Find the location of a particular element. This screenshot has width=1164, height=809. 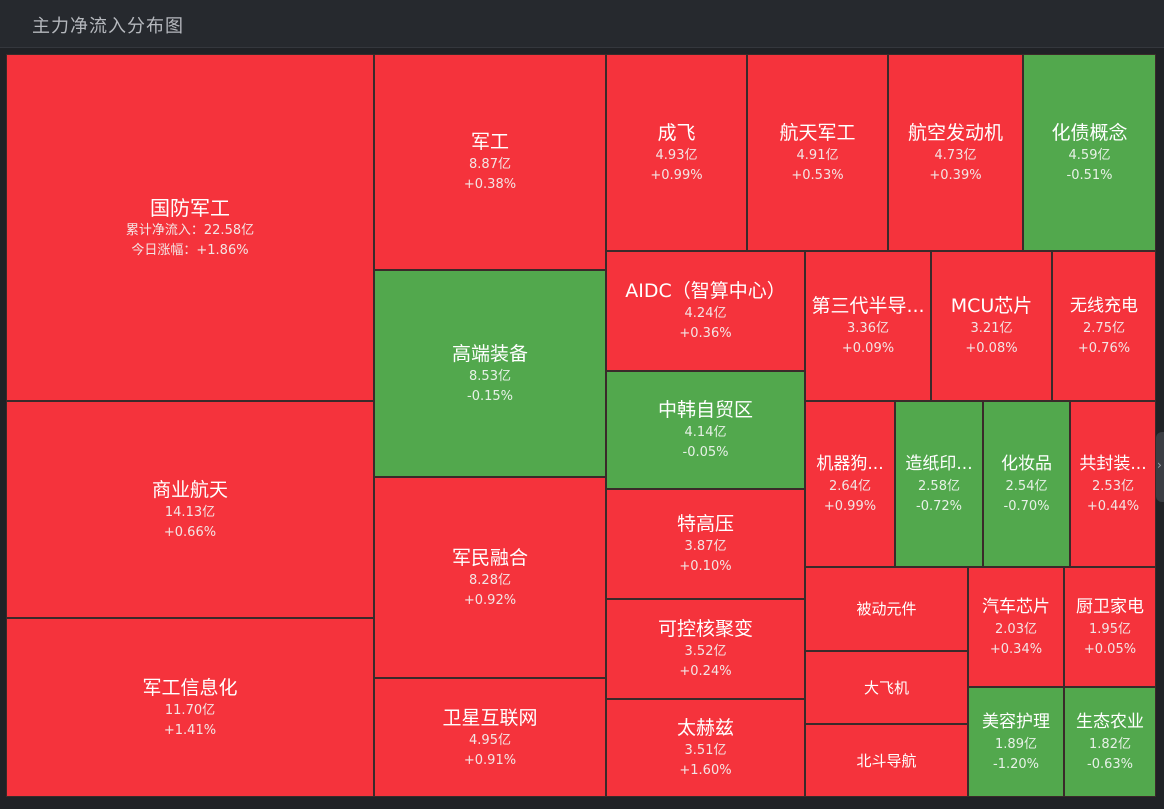

treemap-tile: 航空发动机 4.73亿 +0.39% is located at coordinates (955, 152).